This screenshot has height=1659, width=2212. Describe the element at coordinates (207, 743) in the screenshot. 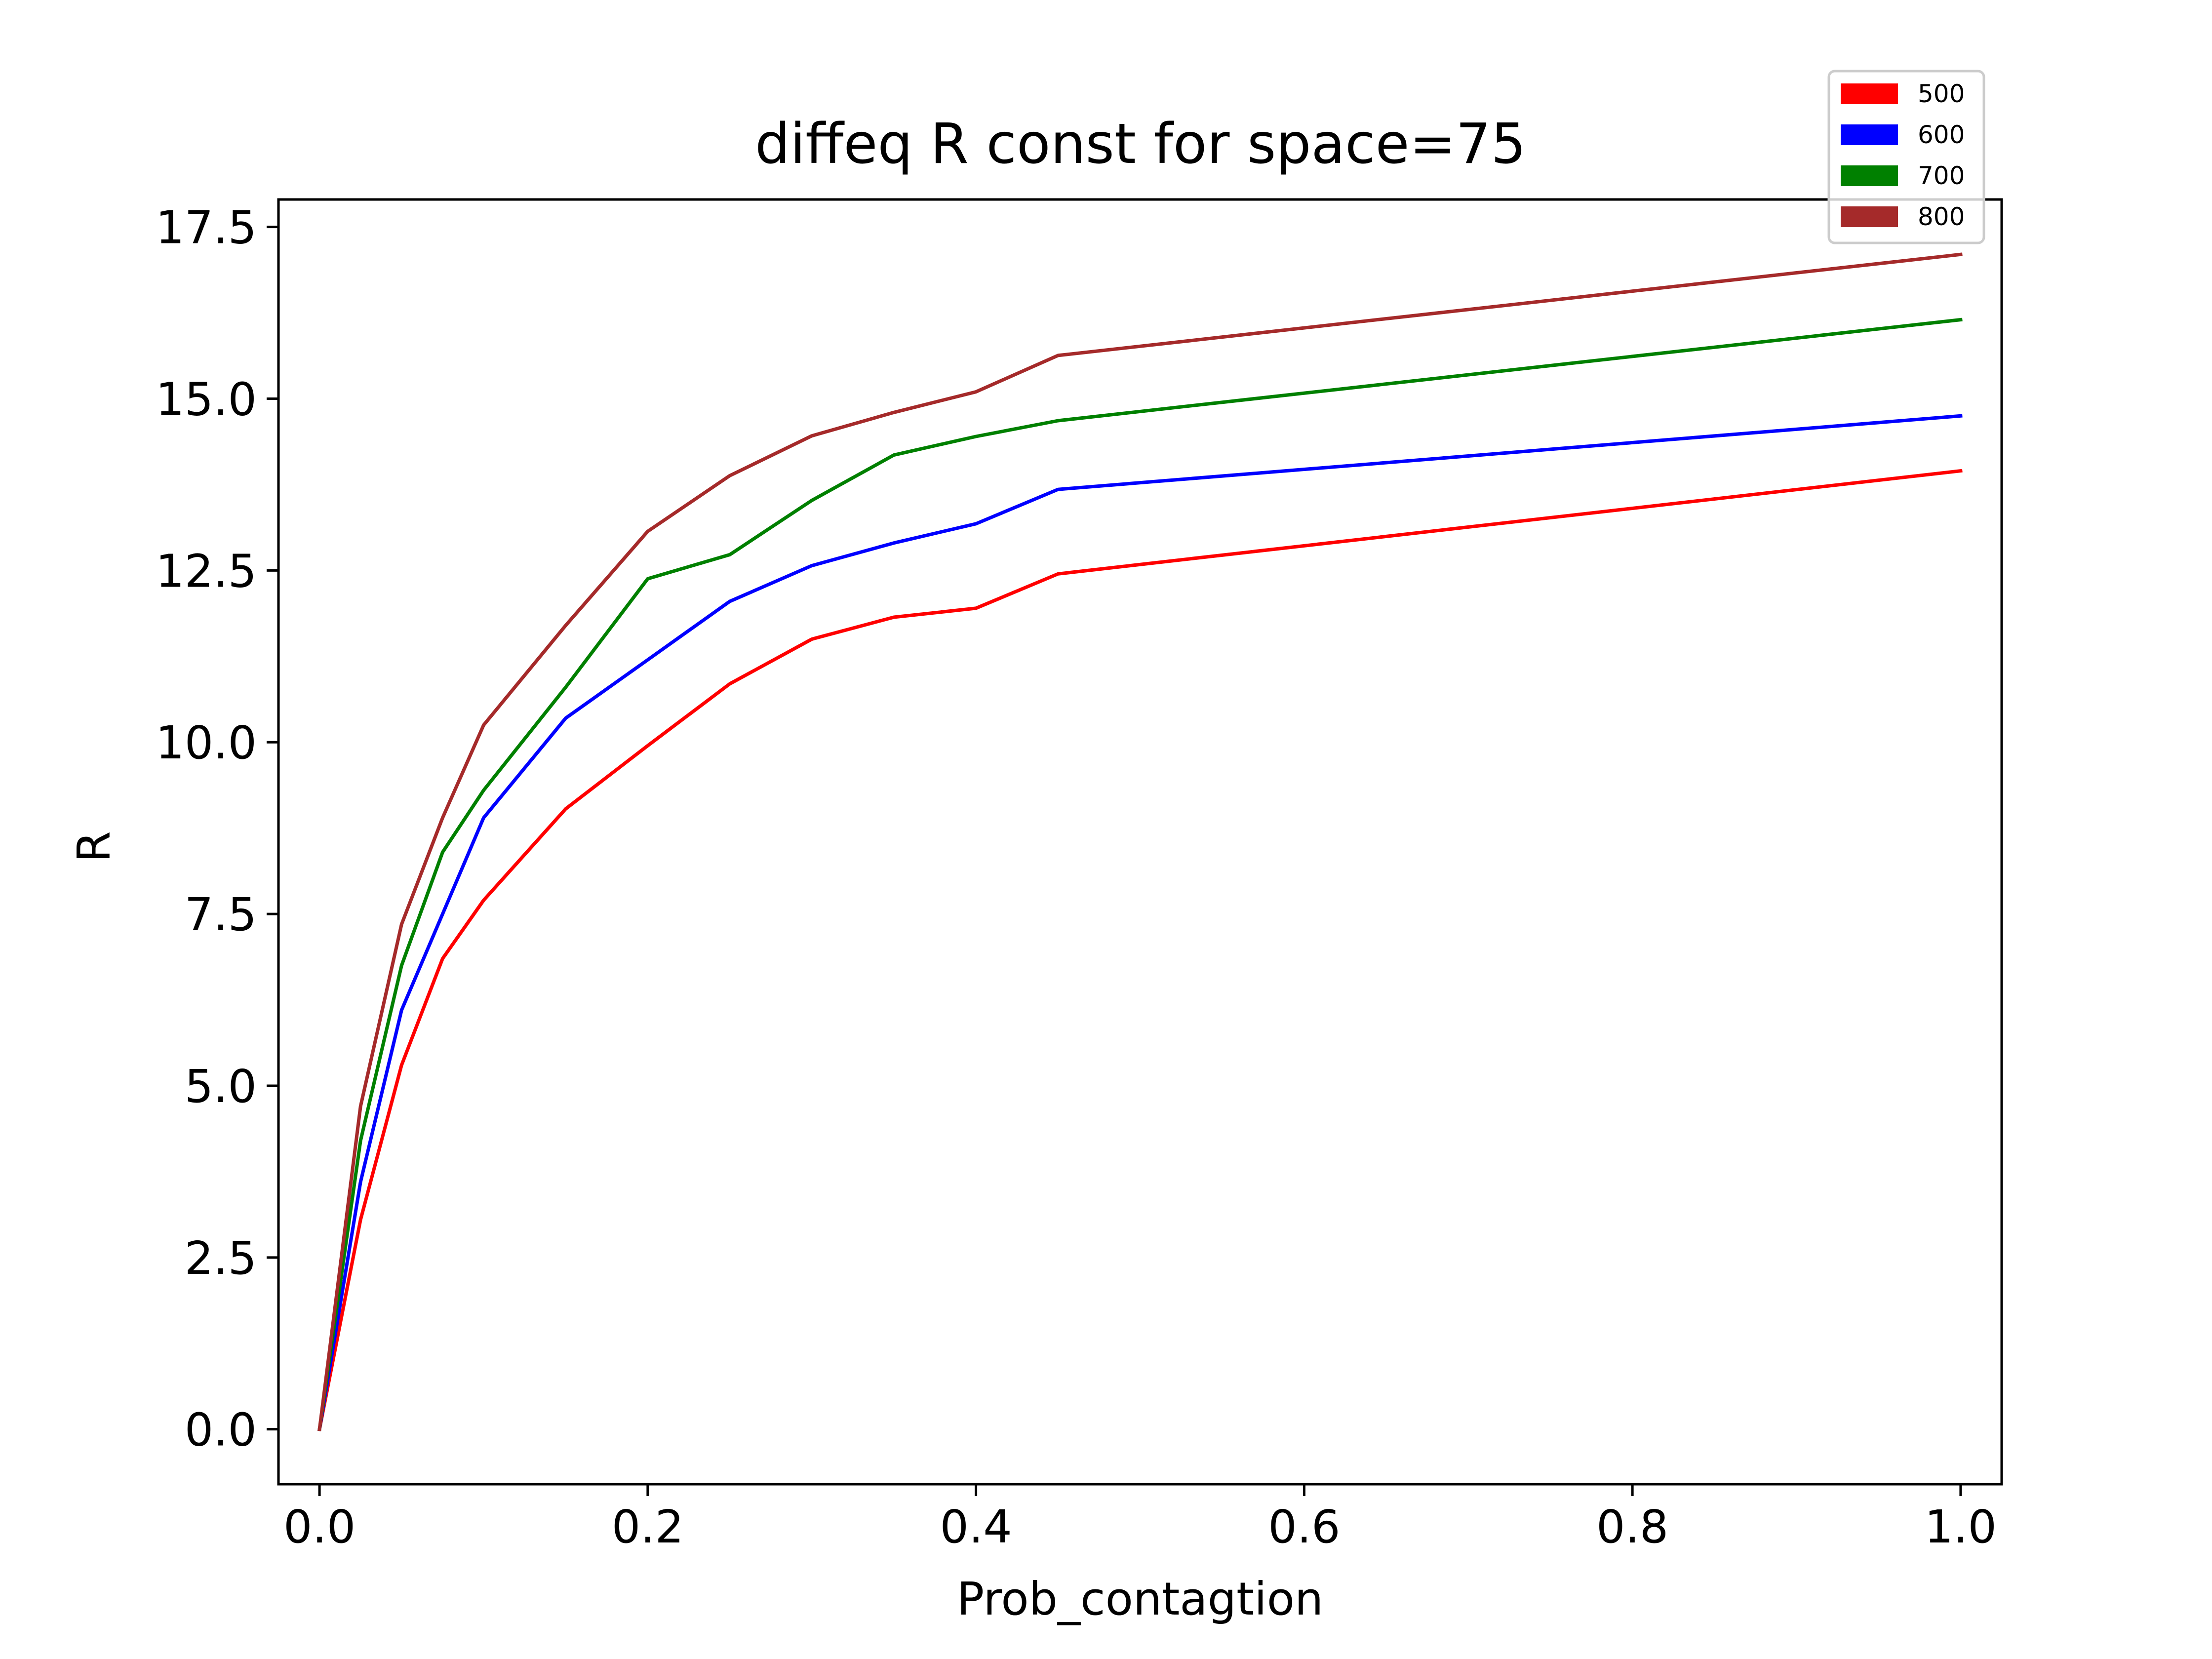

I see `y-tick-label: 10.0` at that location.